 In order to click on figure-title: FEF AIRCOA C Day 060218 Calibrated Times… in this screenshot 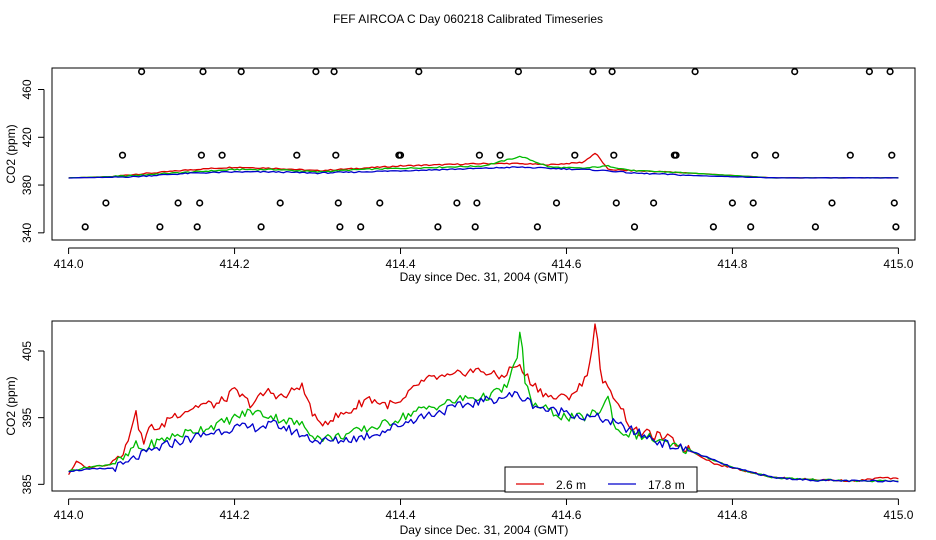, I will do `click(468, 19)`.